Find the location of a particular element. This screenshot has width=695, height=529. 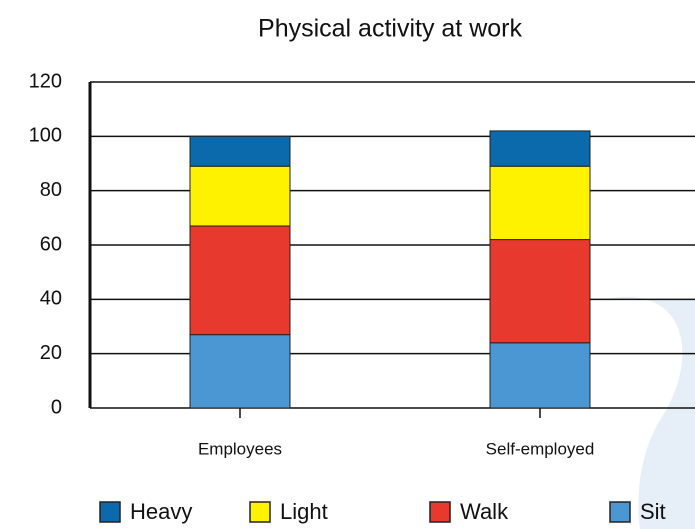

chart-title: Physical activity at work is located at coordinates (390, 29).